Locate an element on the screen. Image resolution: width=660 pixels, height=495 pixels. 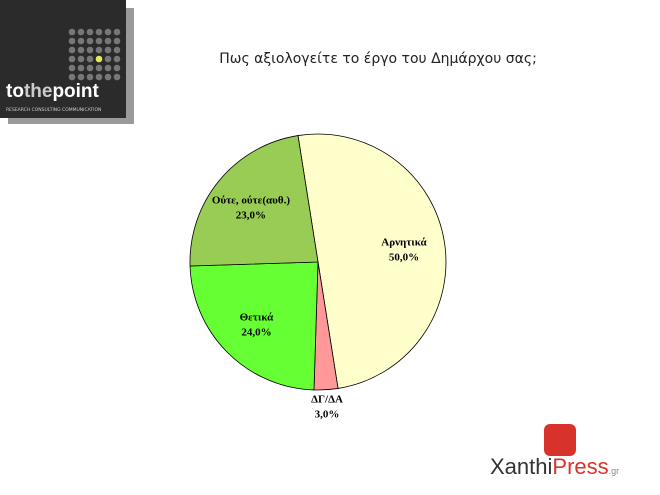
slice-label: Θετικά is located at coordinates (257, 318).